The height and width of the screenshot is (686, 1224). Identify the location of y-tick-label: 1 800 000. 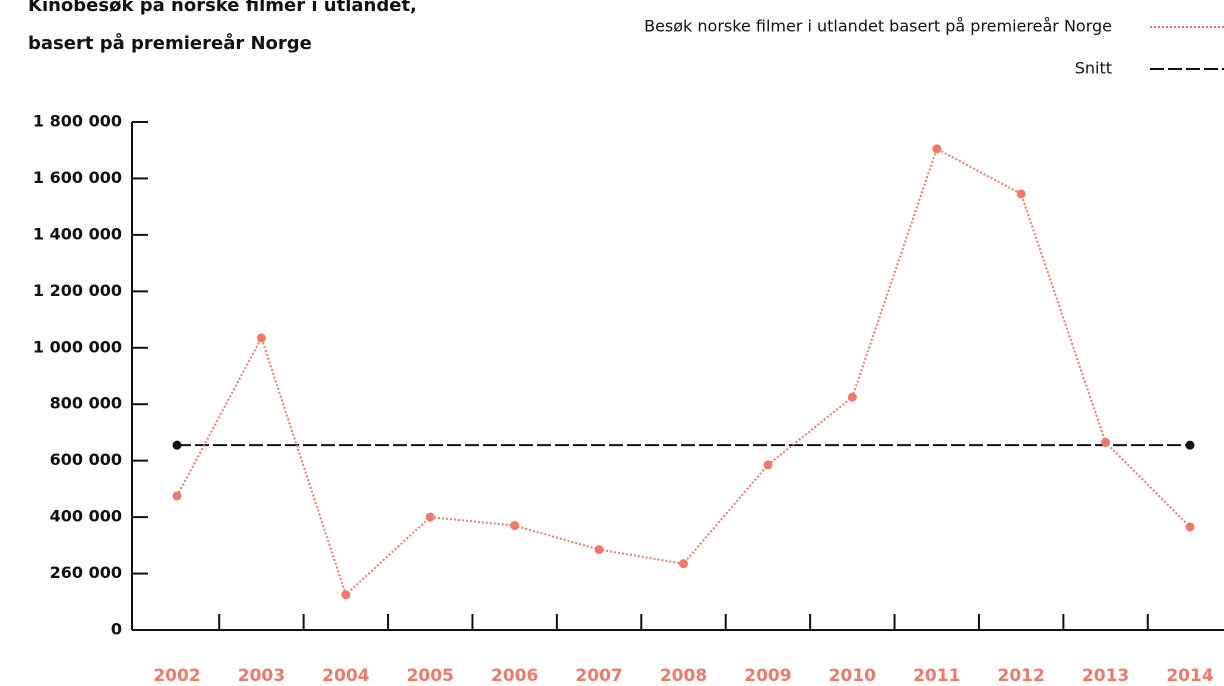
(77, 121).